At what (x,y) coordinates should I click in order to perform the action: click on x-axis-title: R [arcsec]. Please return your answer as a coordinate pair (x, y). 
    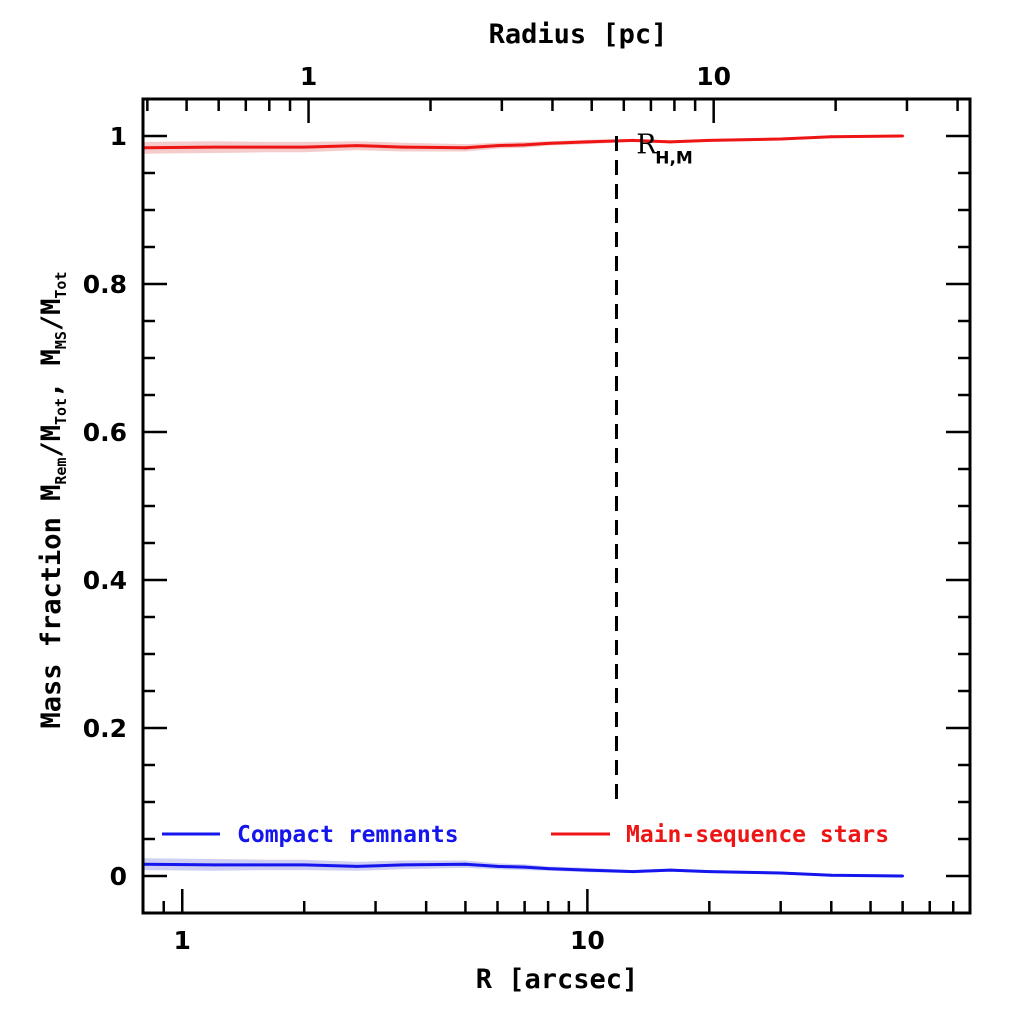
    Looking at the image, I should click on (557, 979).